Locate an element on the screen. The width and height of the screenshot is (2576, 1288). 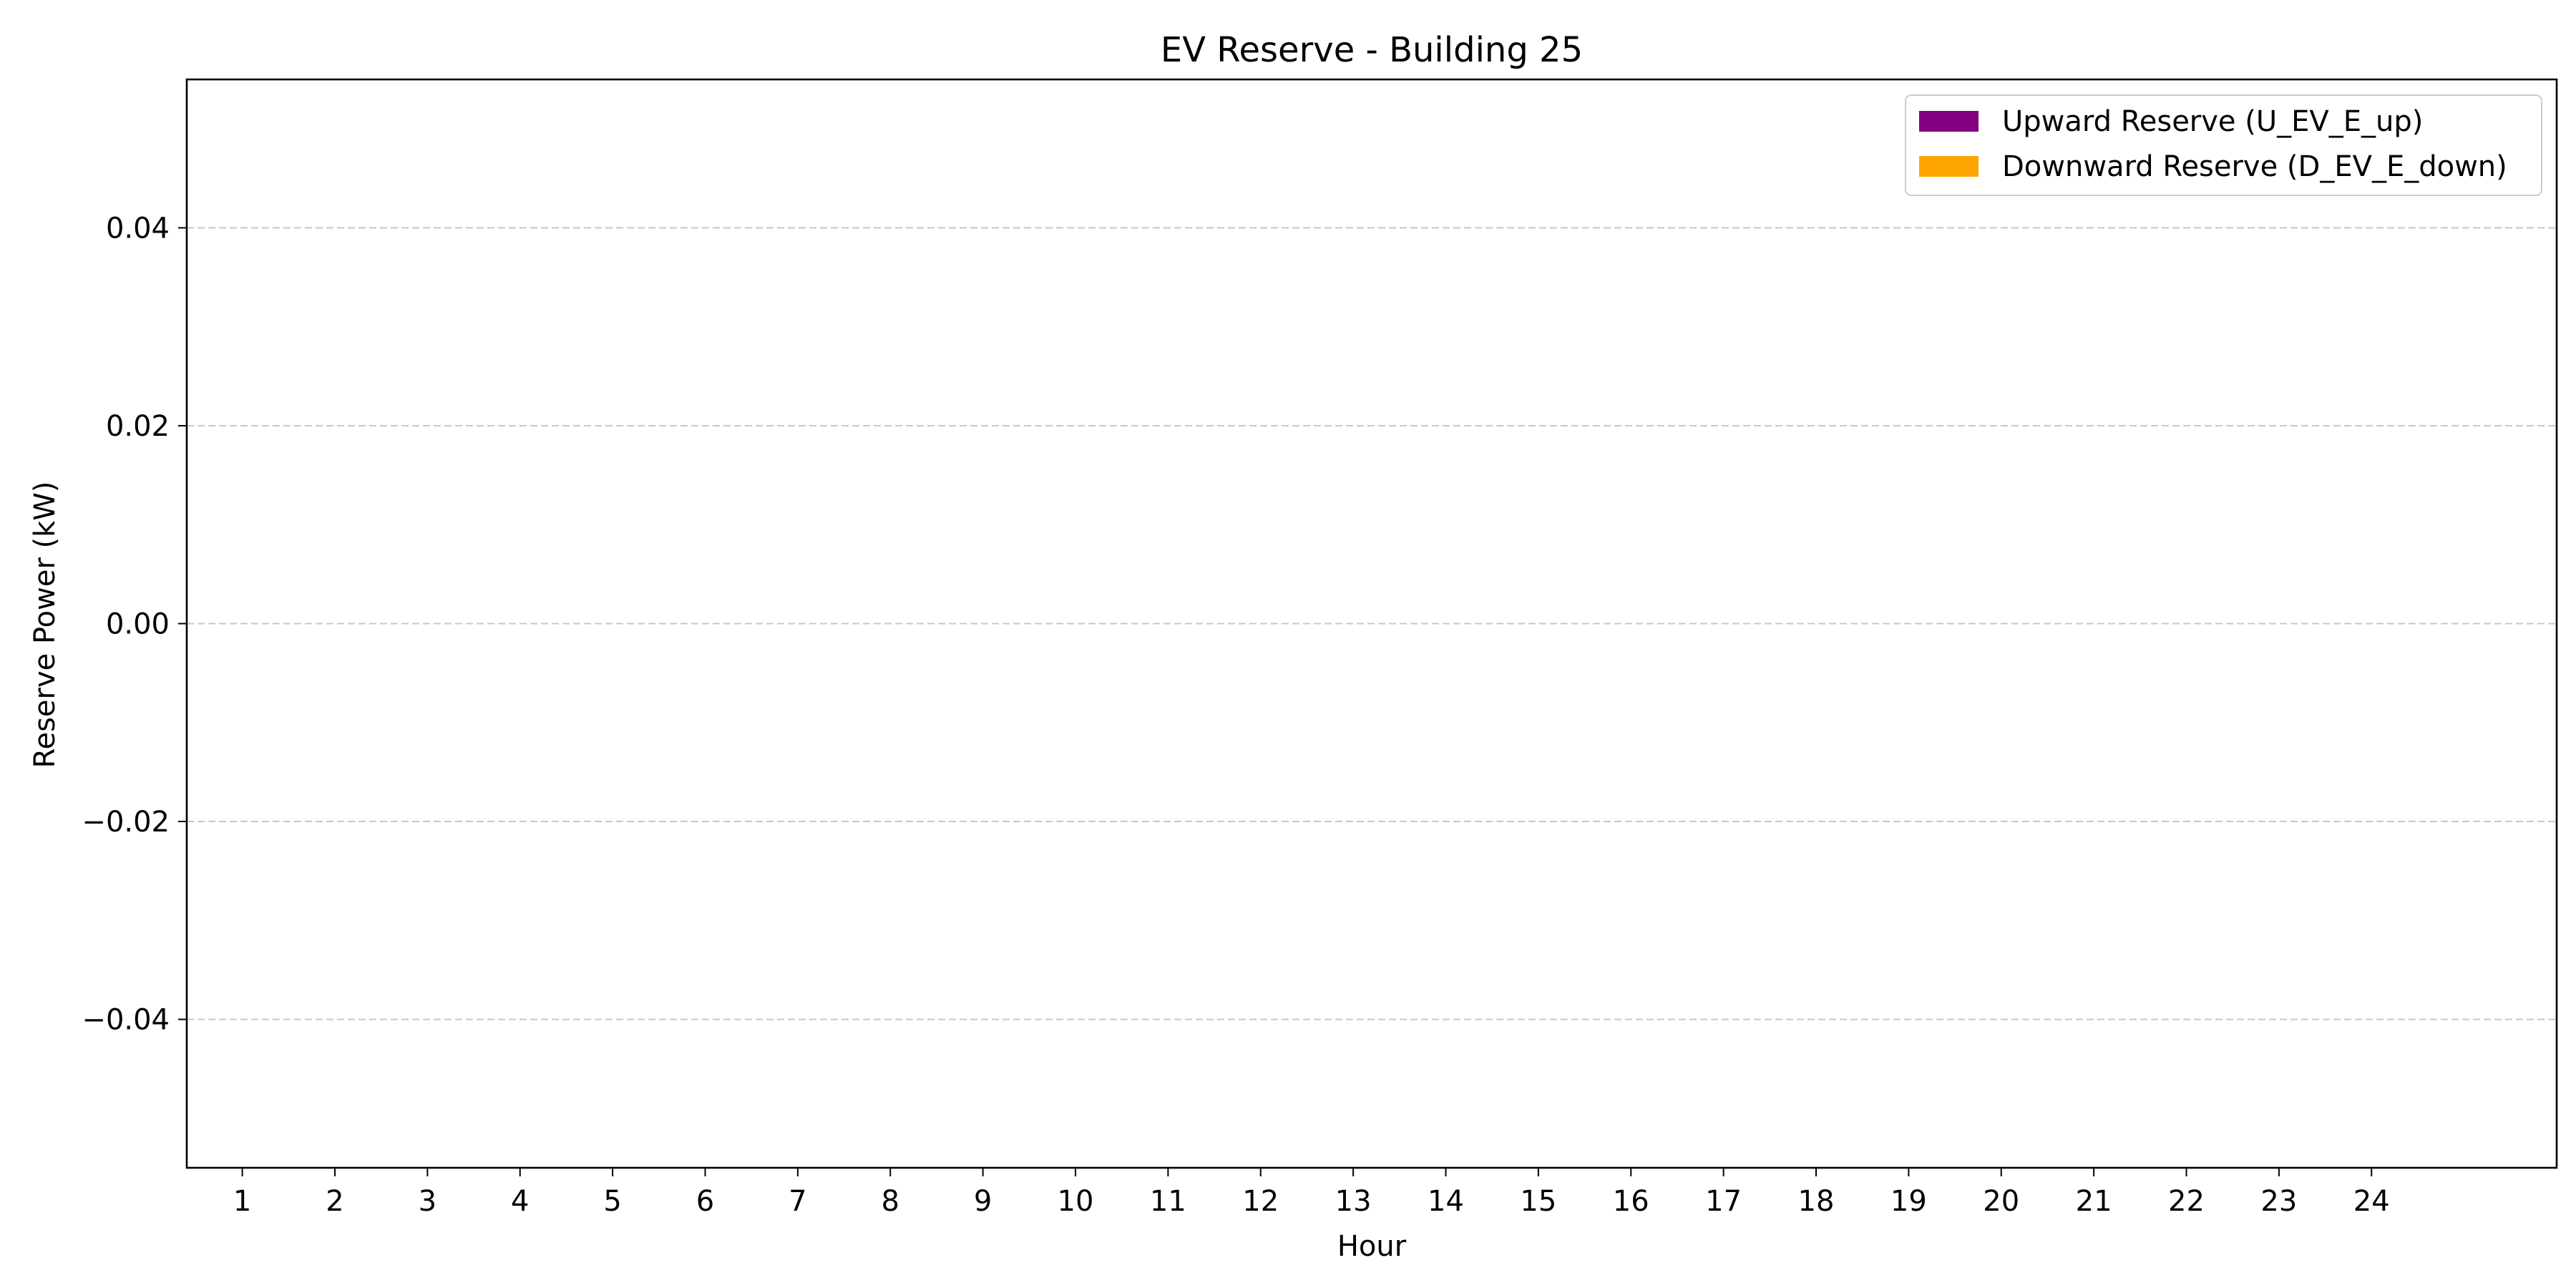
x-tick-label: 11 is located at coordinates (1168, 1201).